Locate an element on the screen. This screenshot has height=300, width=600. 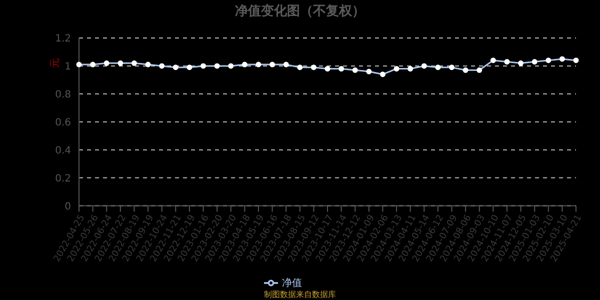
y-tick-label: 0 is located at coordinates (67, 206).